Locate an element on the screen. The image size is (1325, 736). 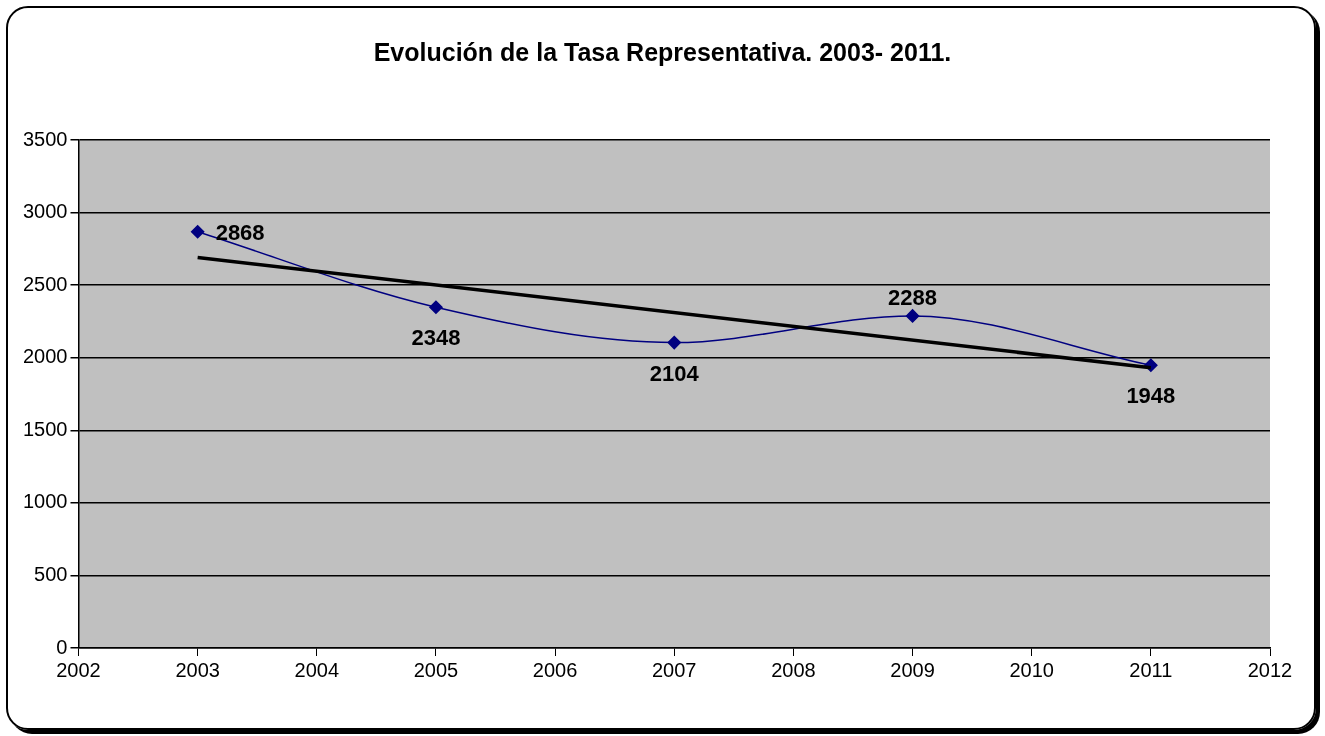
x-tick-label: 2007 is located at coordinates (674, 669).